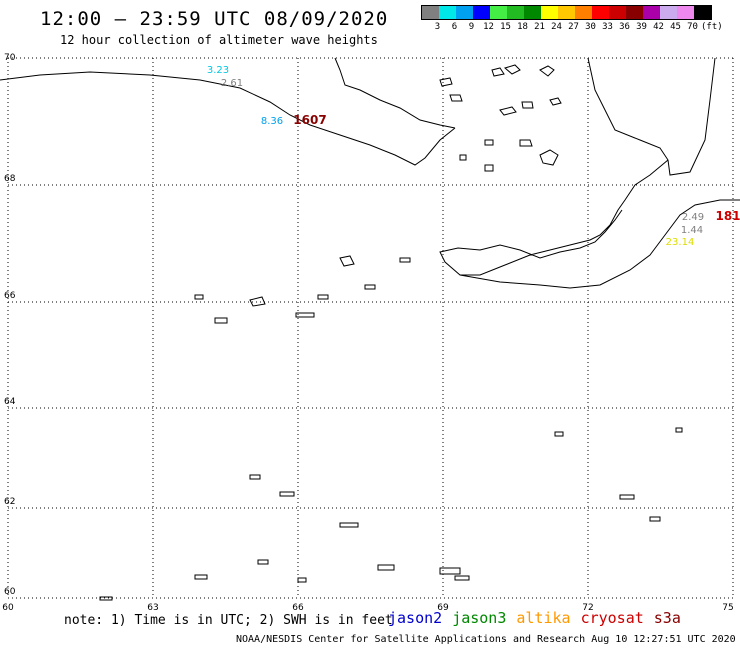 The height and width of the screenshot is (650, 740). I want to click on legend-label: 15, so click(505, 27).